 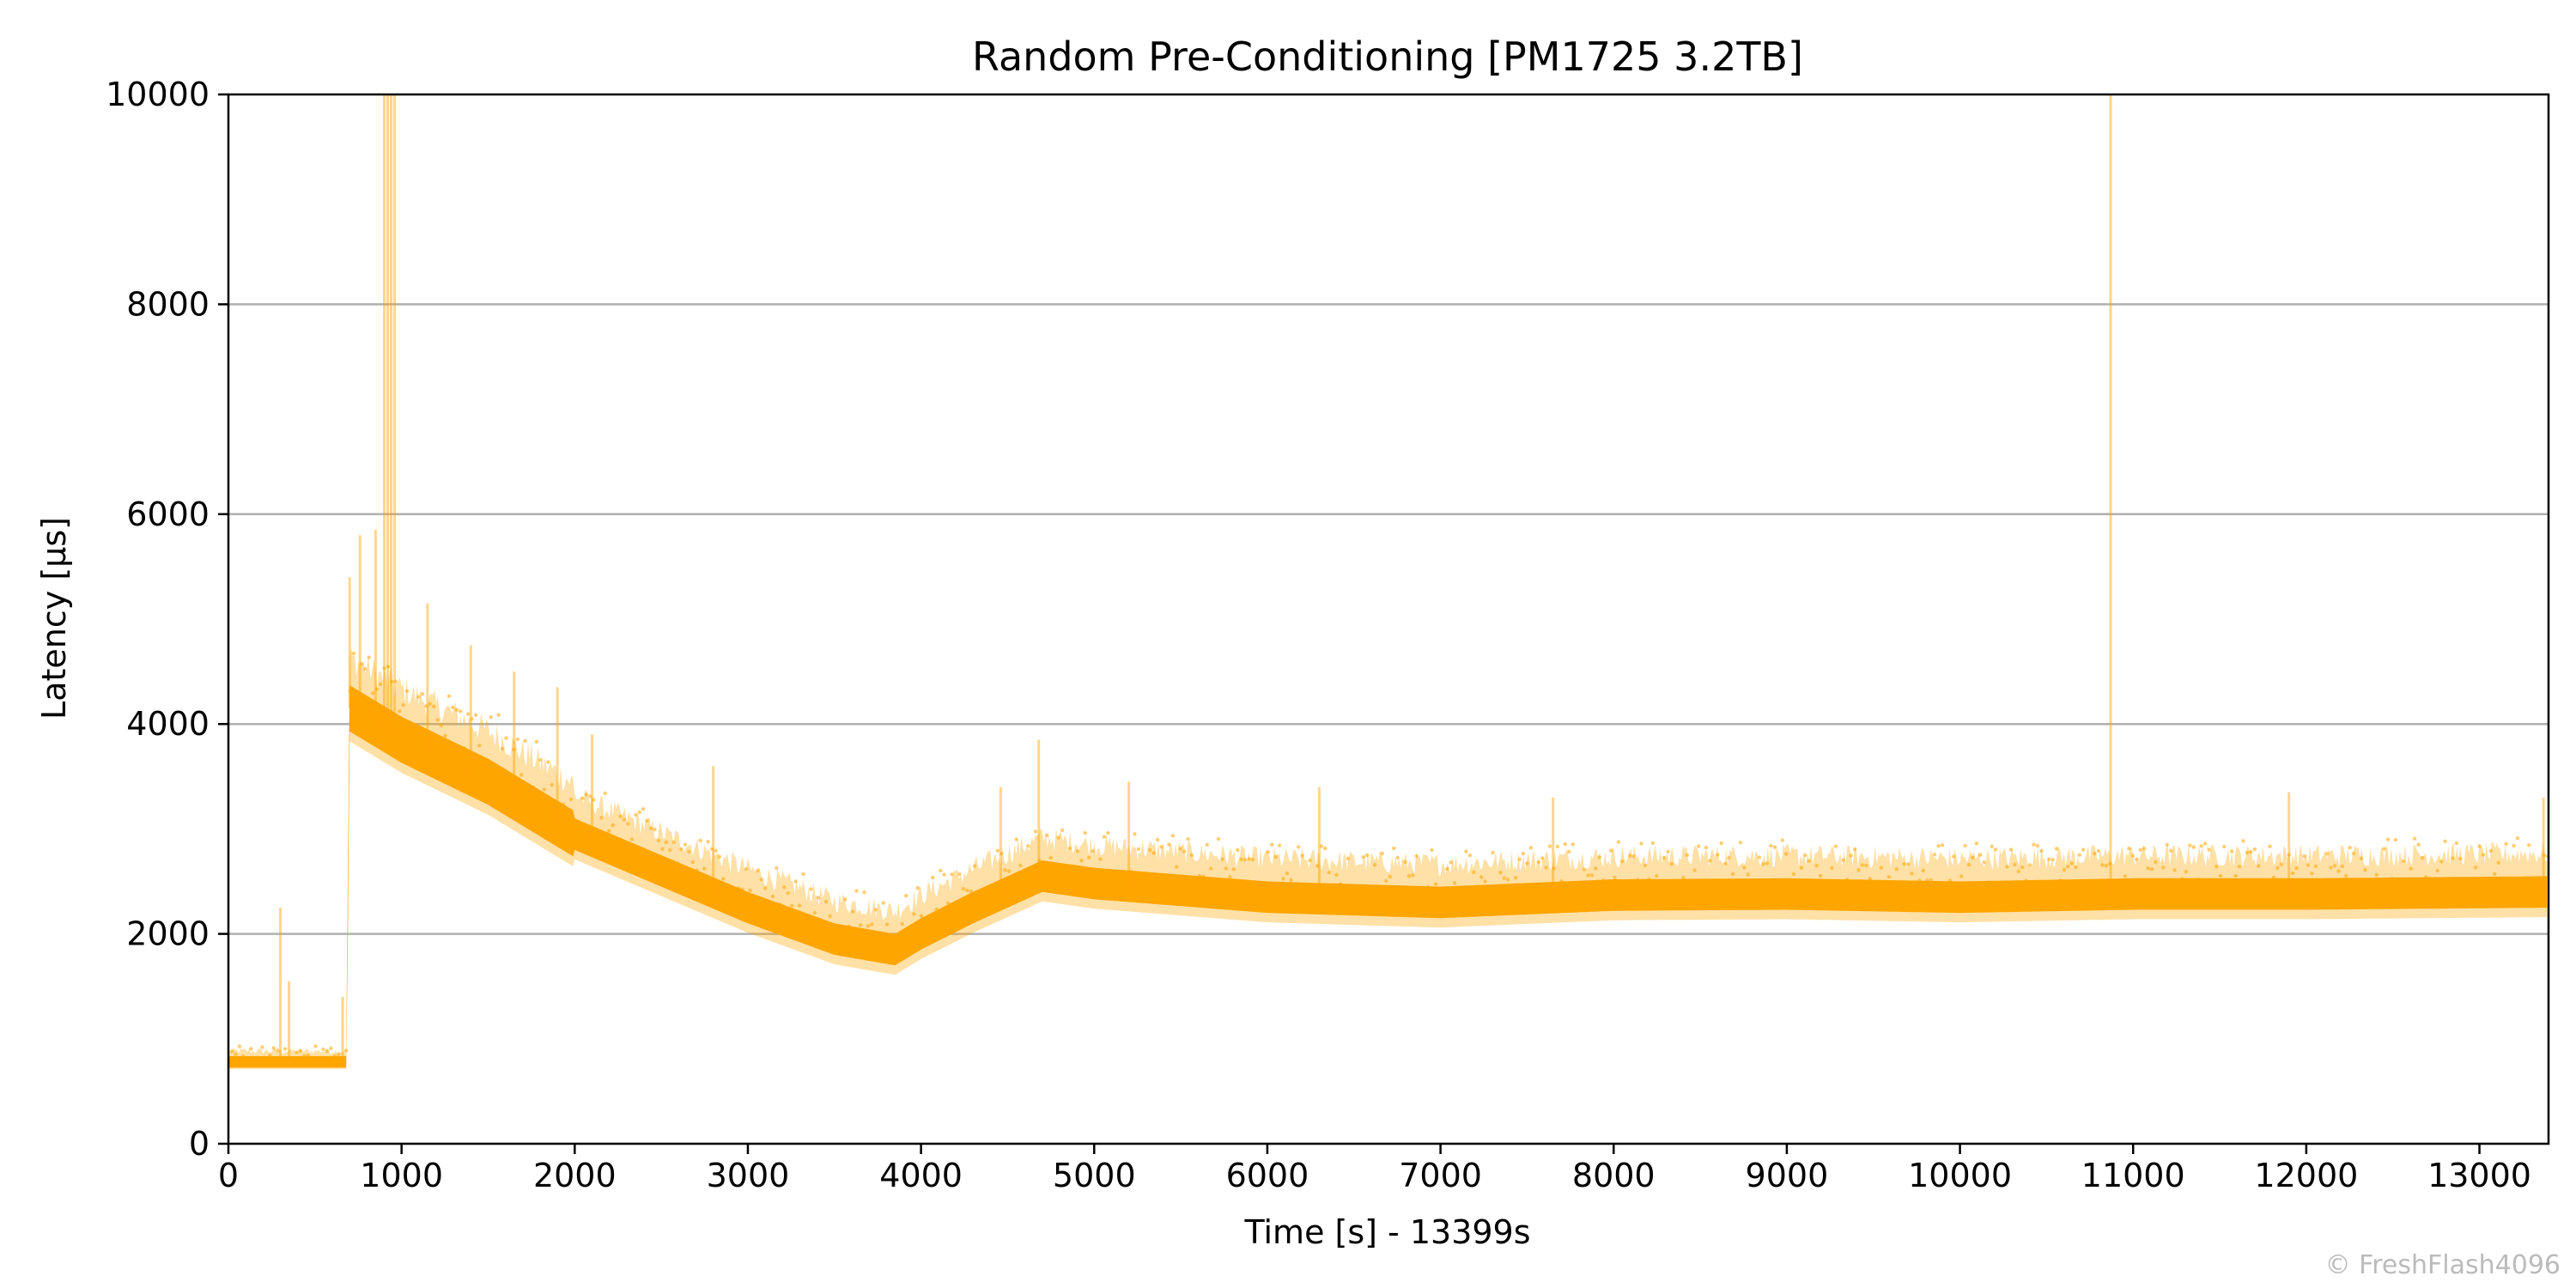 I want to click on copyright-credit: © FreshFlash4096, so click(x=2443, y=1265).